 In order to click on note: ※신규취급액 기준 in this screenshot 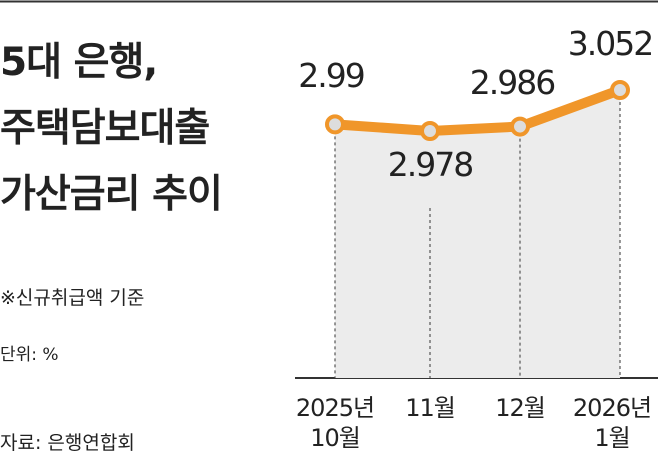, I will do `click(72, 298)`.